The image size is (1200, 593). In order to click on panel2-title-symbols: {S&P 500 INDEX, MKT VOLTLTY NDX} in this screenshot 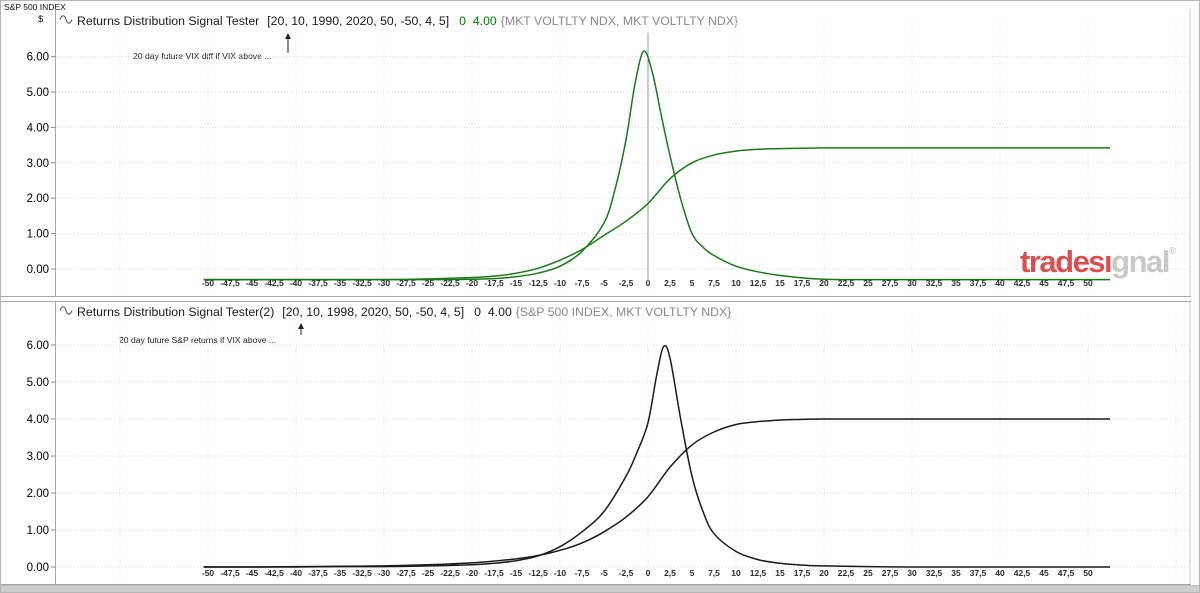, I will do `click(623, 312)`.